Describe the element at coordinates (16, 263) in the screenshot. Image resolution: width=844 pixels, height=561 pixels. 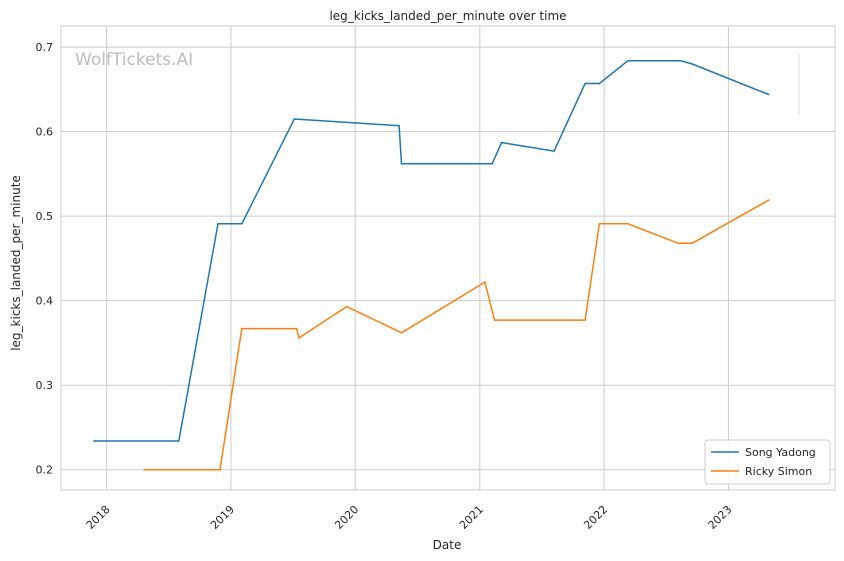
I see `y-axis-title: leg_kicks_landed_per_minute` at that location.